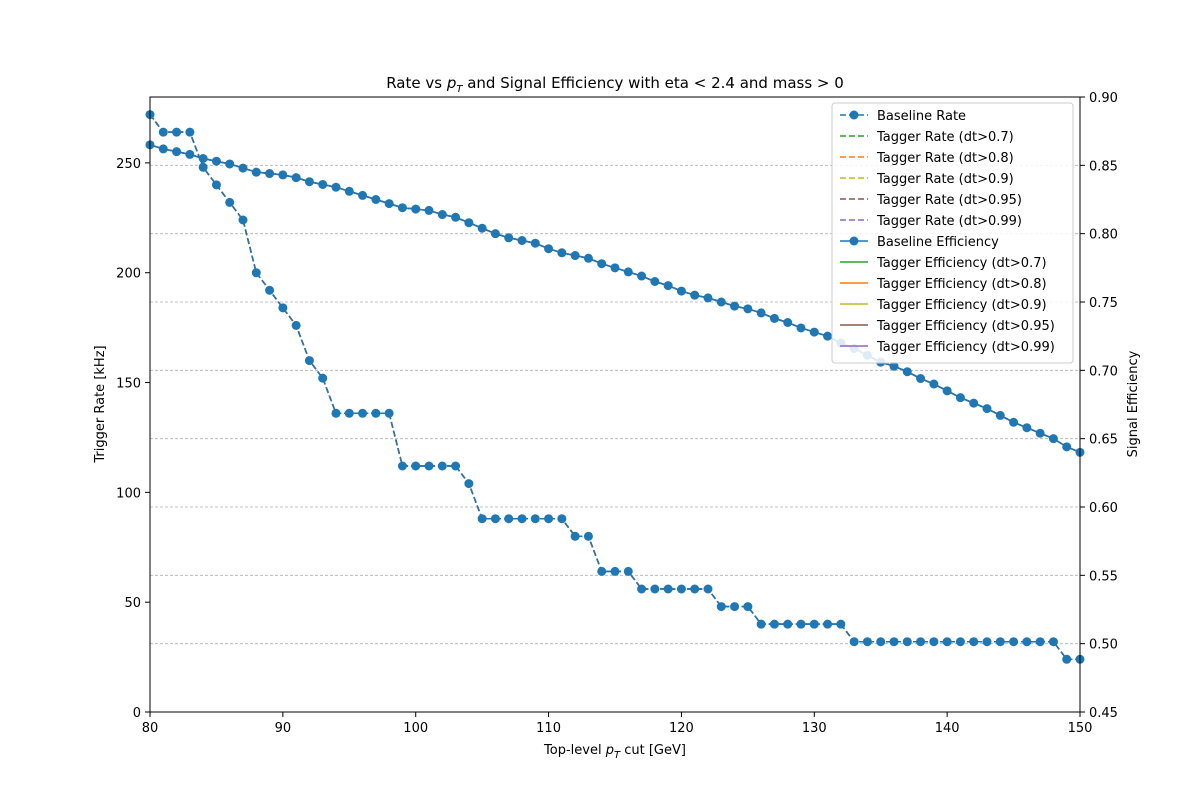 Image resolution: width=1200 pixels, height=800 pixels. What do you see at coordinates (965, 326) in the screenshot?
I see `legend-label: Tagger Efficiency (dt>0.95)` at bounding box center [965, 326].